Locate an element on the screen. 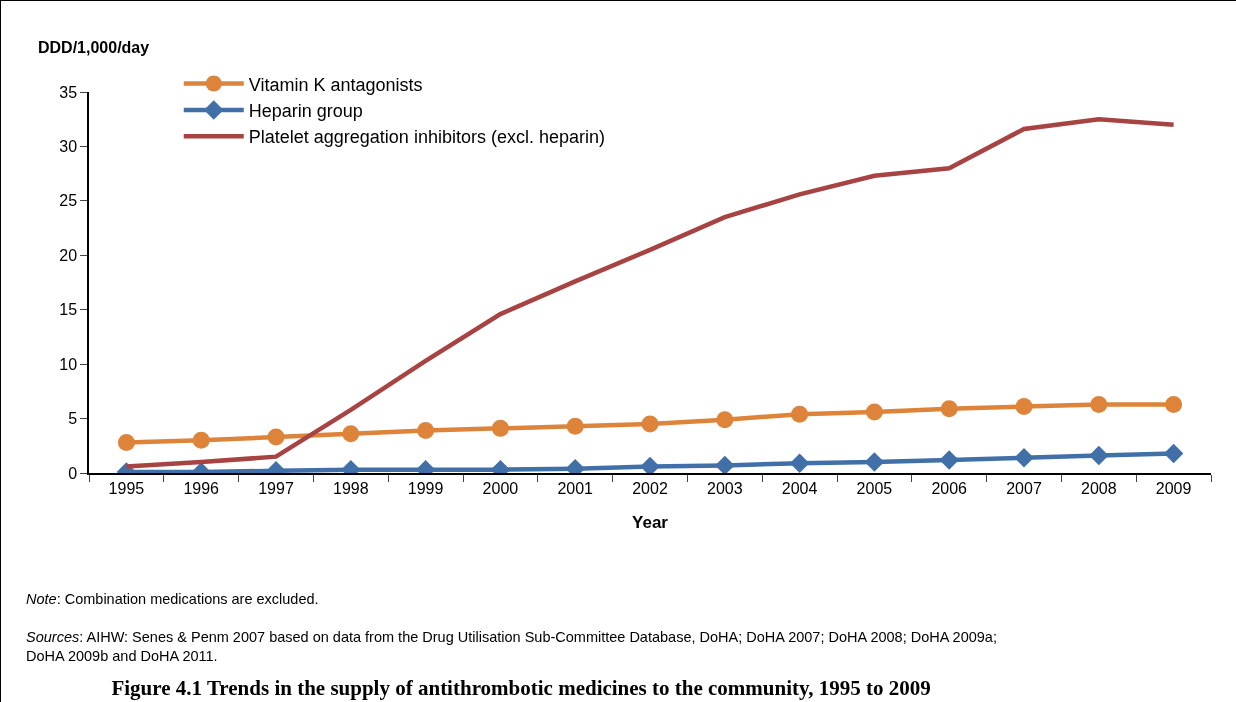 Image resolution: width=1236 pixels, height=702 pixels. y-tick-label: 30 is located at coordinates (68, 147).